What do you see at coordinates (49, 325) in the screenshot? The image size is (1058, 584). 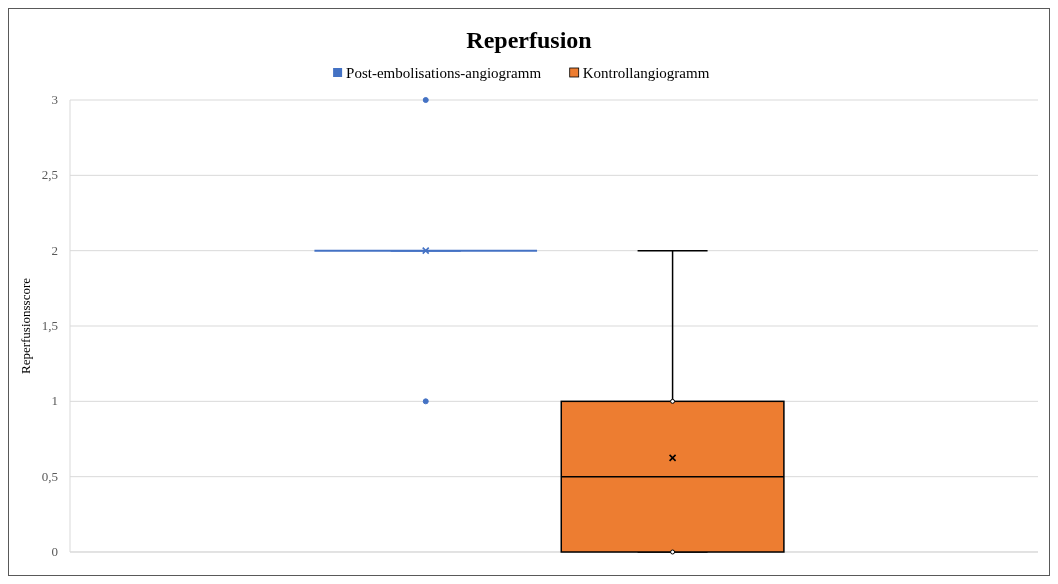 I see `y-tick-label: 1,5` at bounding box center [49, 325].